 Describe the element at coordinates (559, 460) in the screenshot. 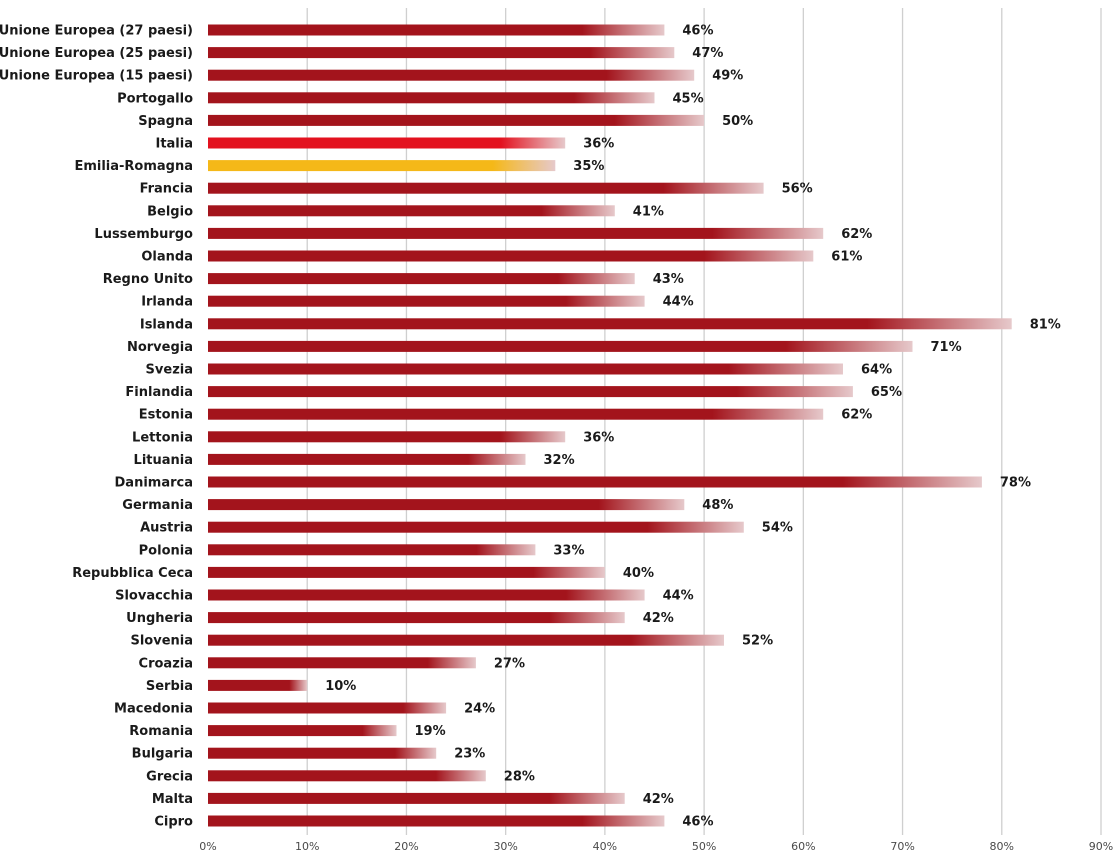

I see `value-label: 32%` at that location.